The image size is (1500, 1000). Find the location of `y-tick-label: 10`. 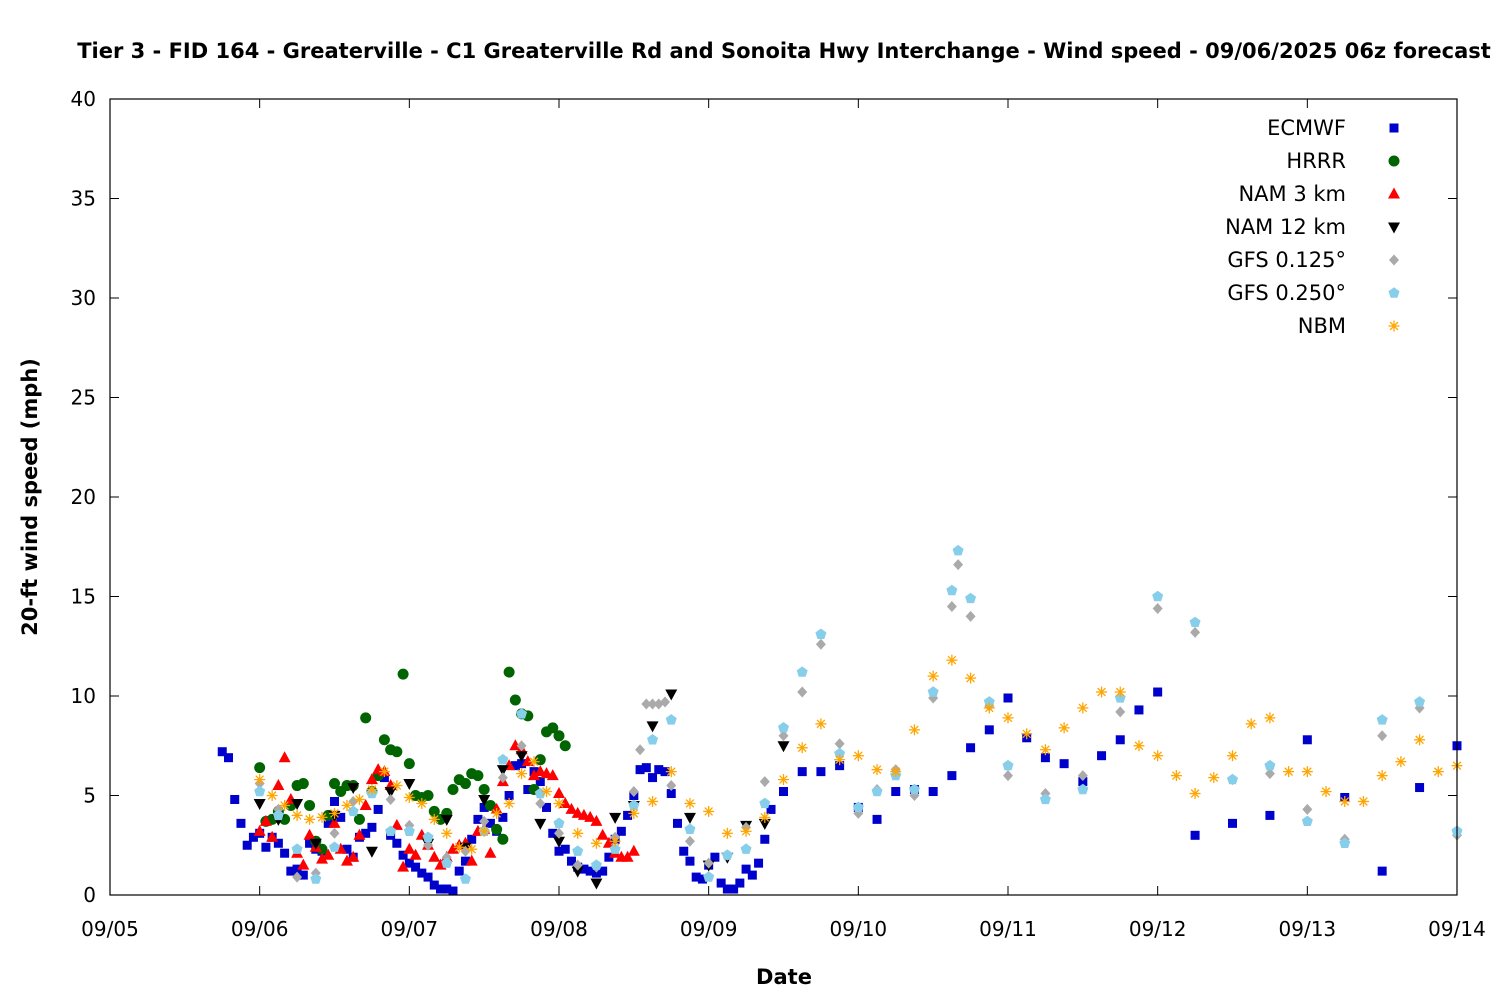

y-tick-label: 10 is located at coordinates (83, 696).